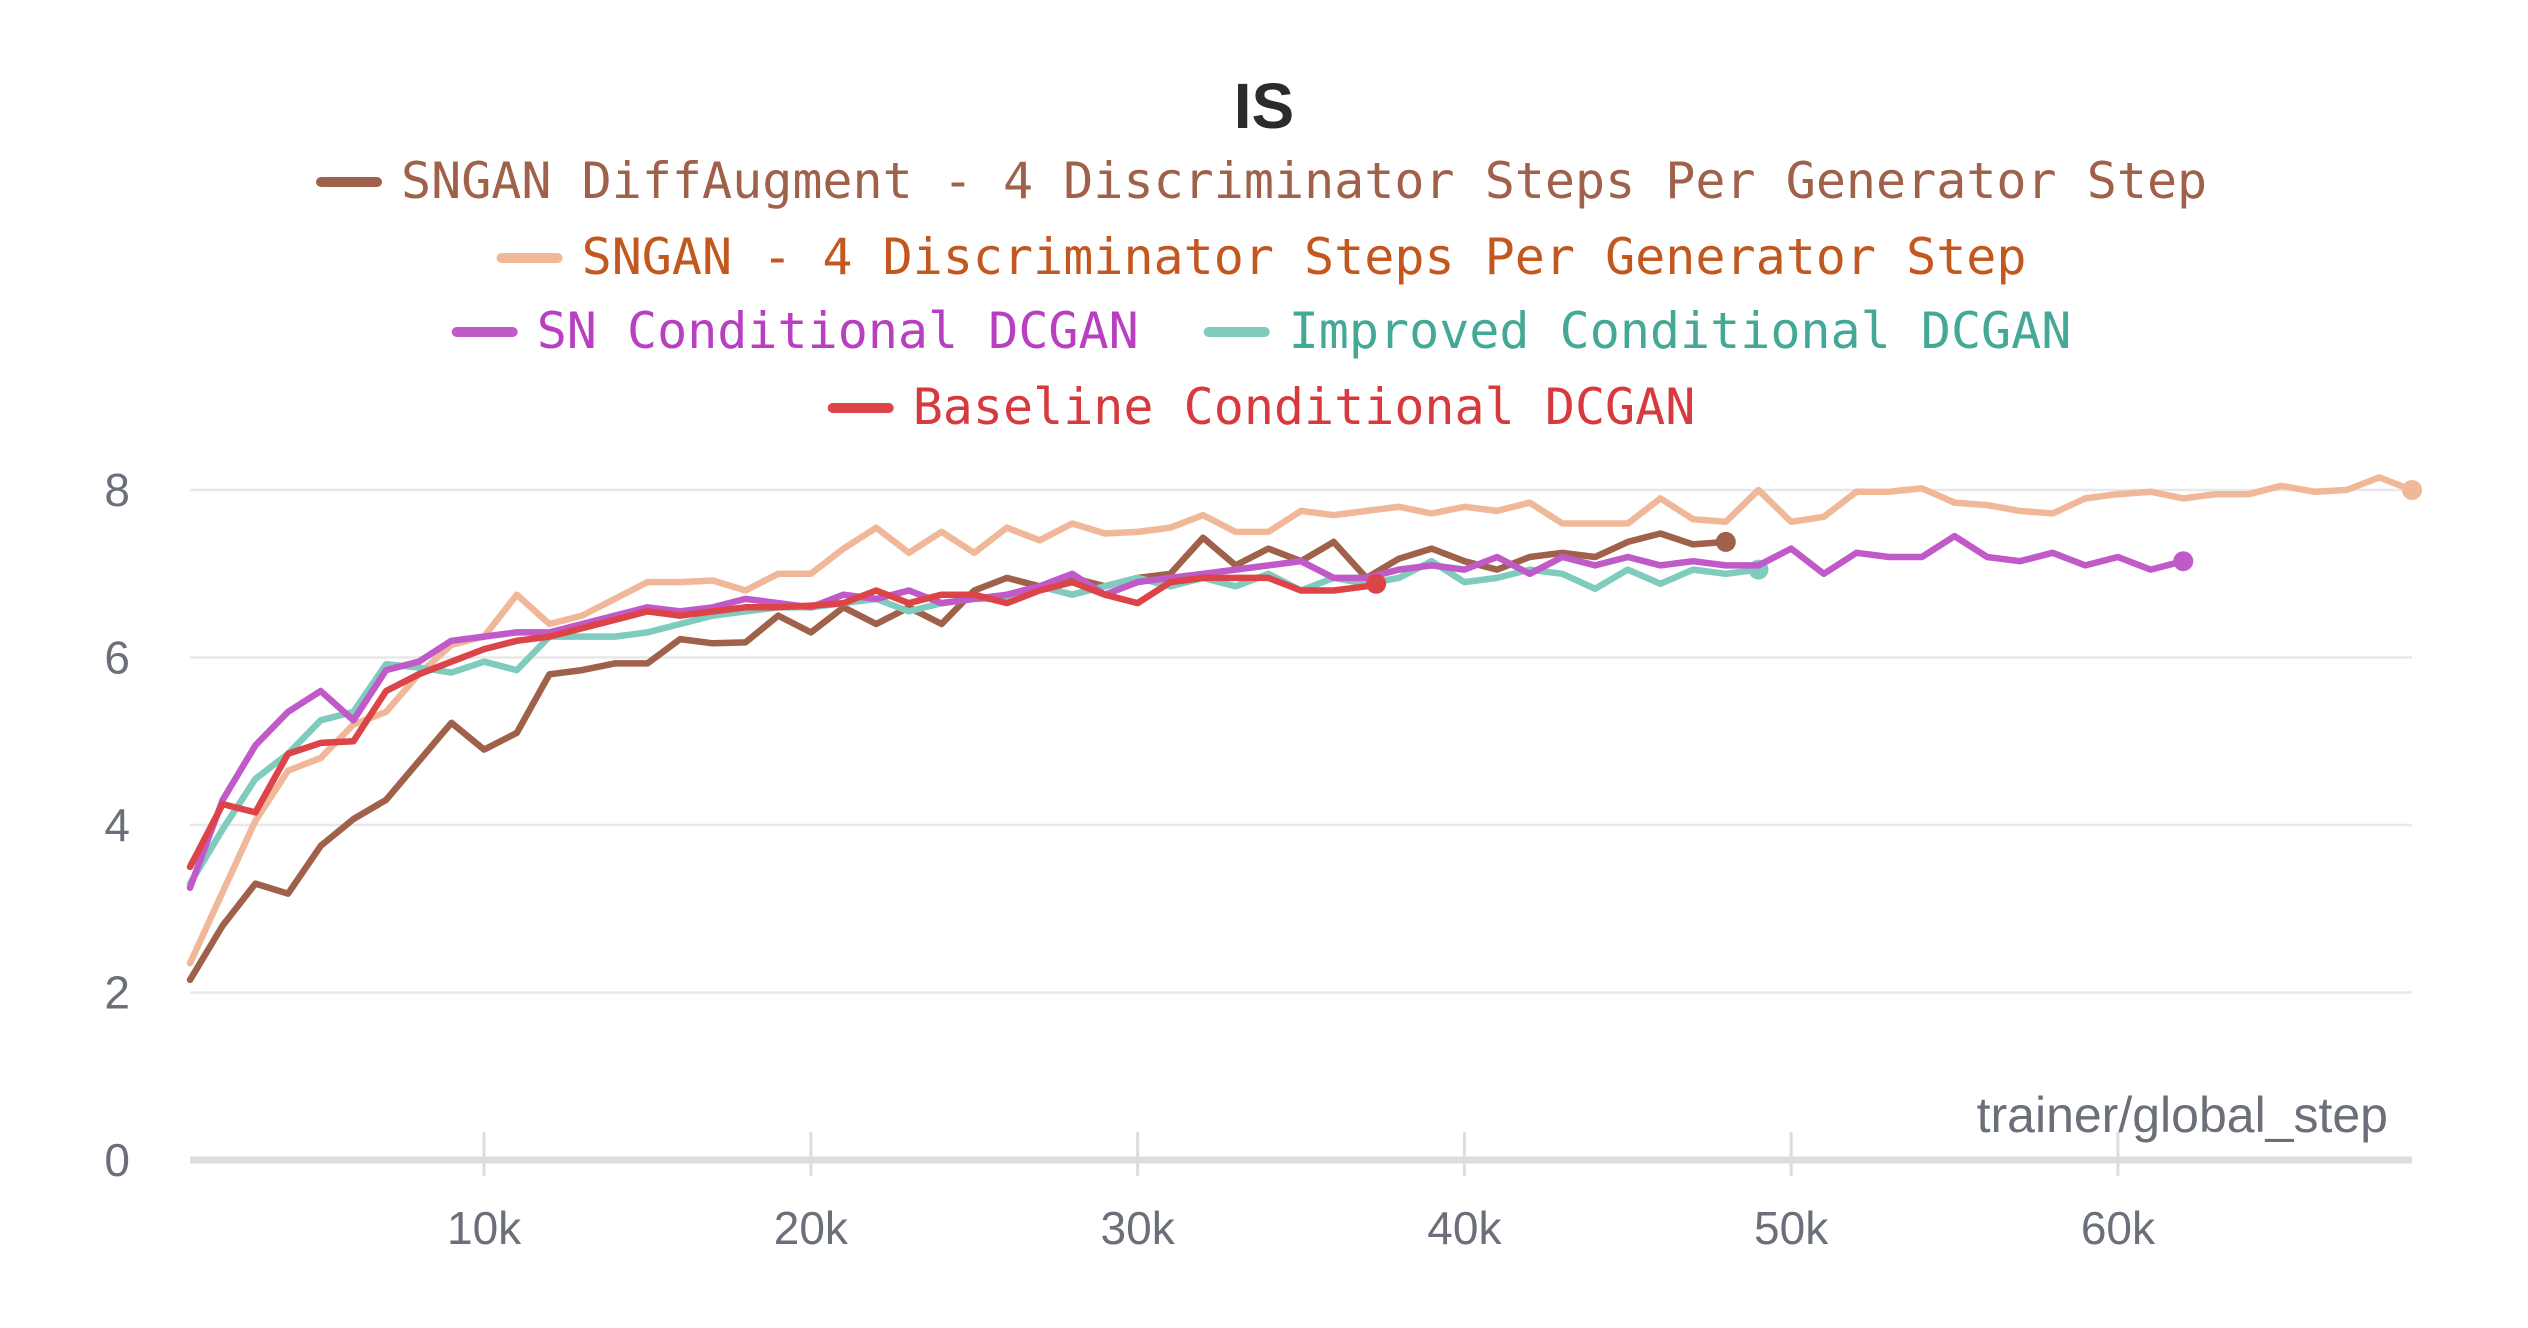 Image resolution: width=2528 pixels, height=1328 pixels. Describe the element at coordinates (2118, 1228) in the screenshot. I see `x-tick-label: 60k` at that location.